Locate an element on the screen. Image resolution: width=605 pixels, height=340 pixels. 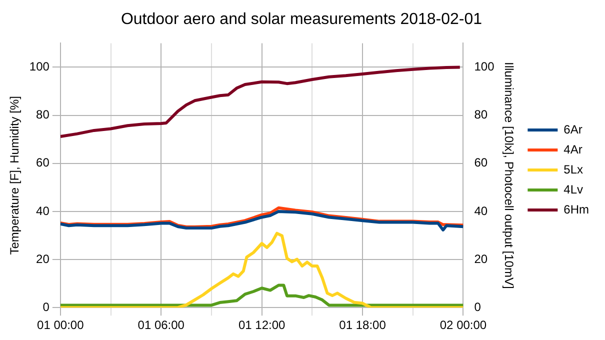
x-tick-label: 01 06:00 is located at coordinates (161, 325).